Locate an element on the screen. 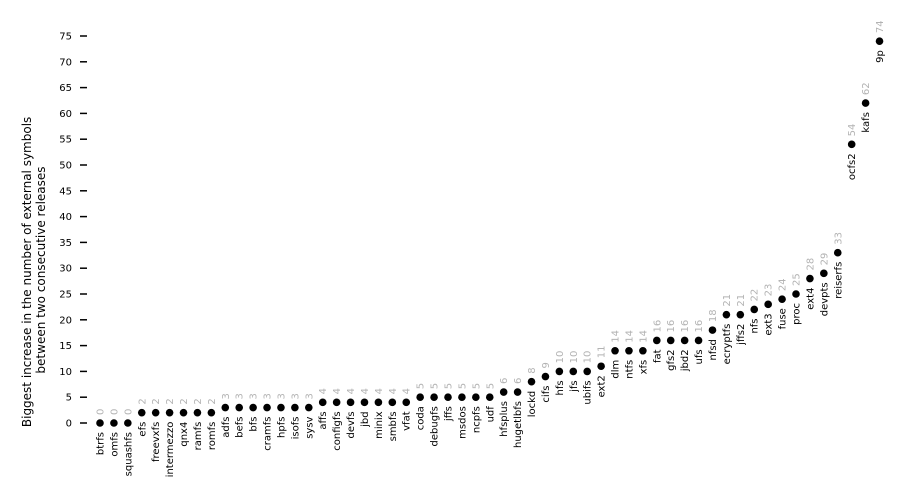  value-label-ntfs: 14 is located at coordinates (629, 336).